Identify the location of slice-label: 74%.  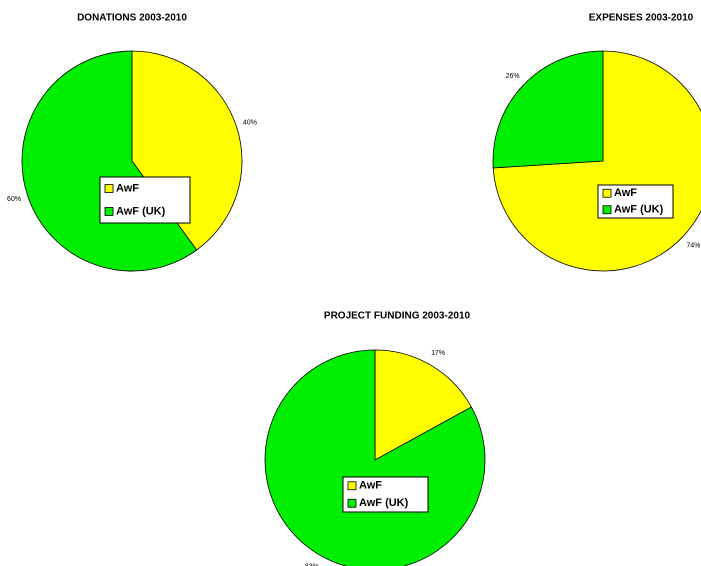
(693, 246).